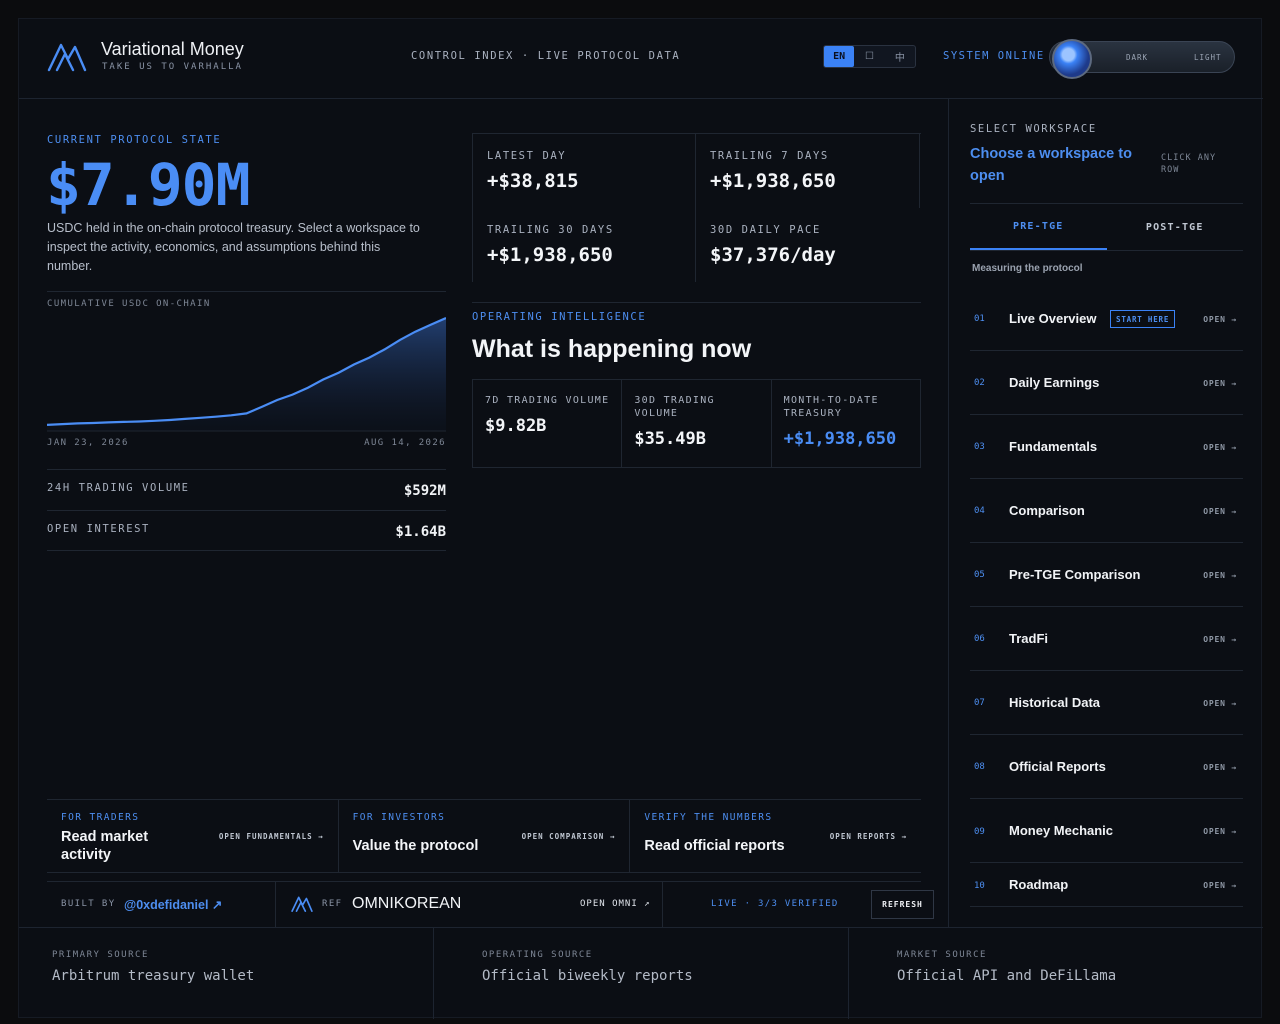  What do you see at coordinates (405, 443) in the screenshot?
I see `chart-x-end: AUG 14, 2026` at bounding box center [405, 443].